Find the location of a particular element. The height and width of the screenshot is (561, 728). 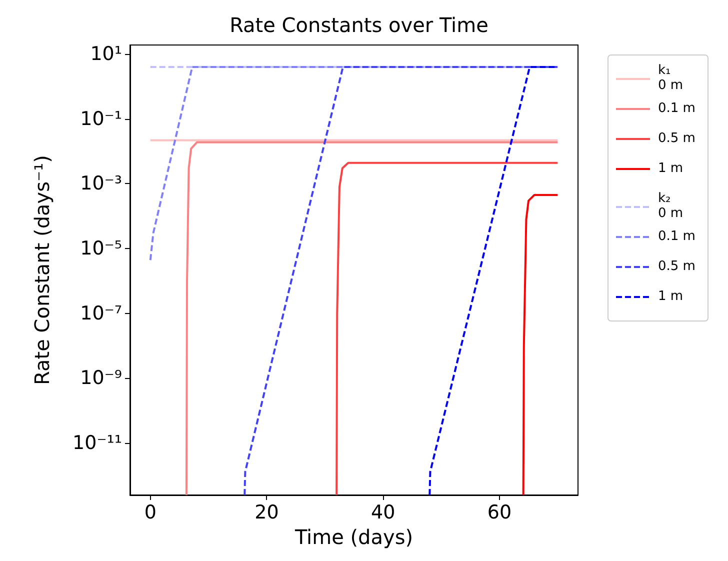

chart-title: Rate Constants over Time is located at coordinates (359, 25).